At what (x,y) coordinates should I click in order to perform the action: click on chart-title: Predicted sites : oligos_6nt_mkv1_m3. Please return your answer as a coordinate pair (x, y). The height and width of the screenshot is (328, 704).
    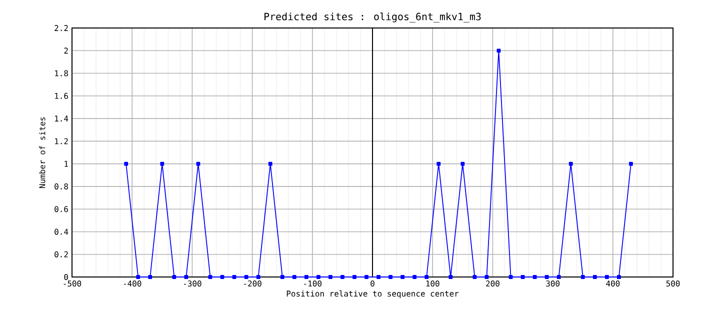
    Looking at the image, I should click on (372, 17).